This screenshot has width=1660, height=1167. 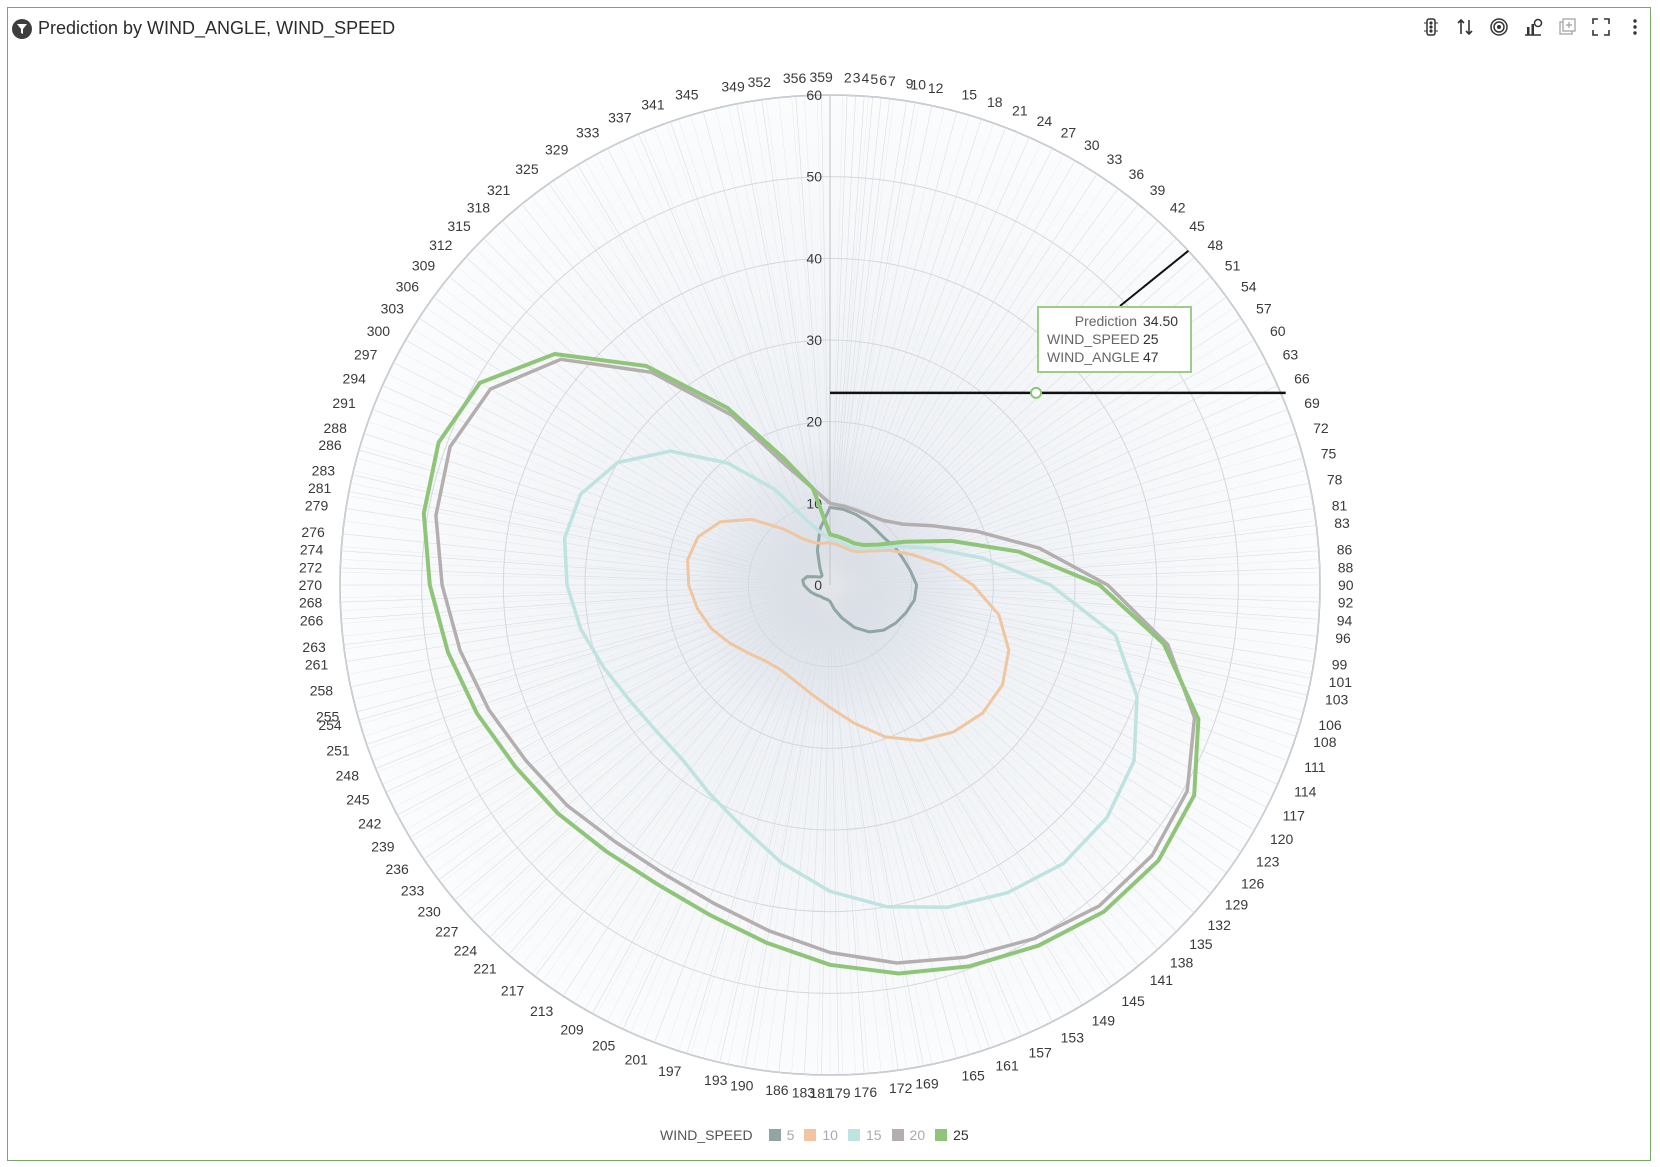 What do you see at coordinates (1151, 357) in the screenshot?
I see `tooltip-value: 47` at bounding box center [1151, 357].